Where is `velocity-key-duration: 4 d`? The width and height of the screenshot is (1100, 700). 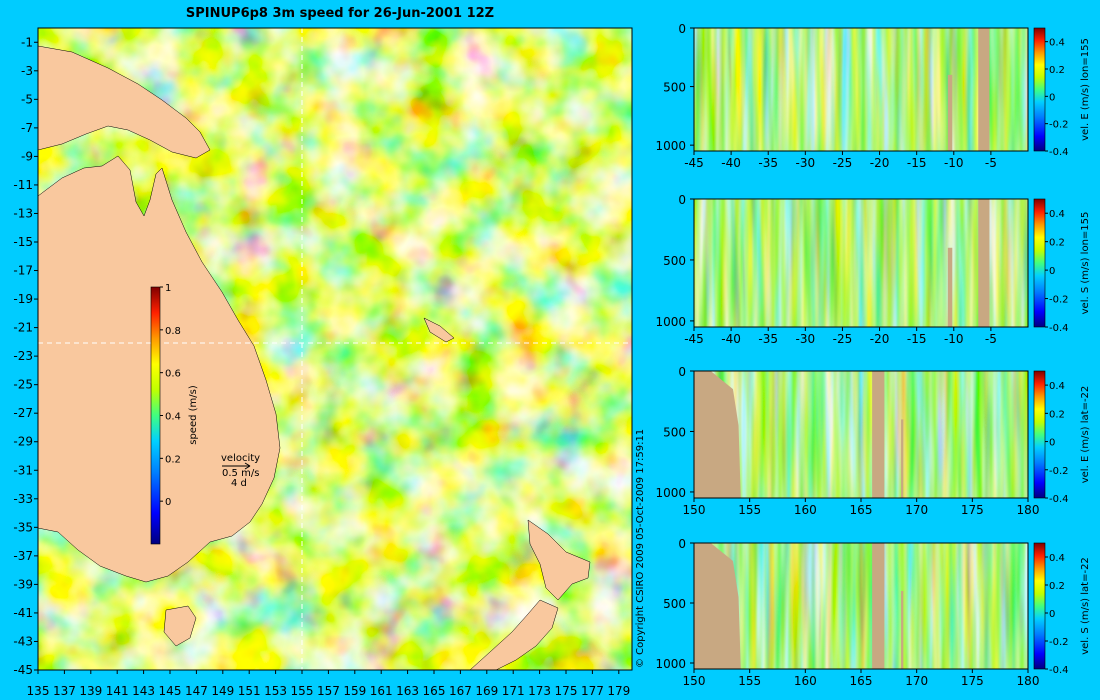
velocity-key-duration: 4 d is located at coordinates (239, 483).